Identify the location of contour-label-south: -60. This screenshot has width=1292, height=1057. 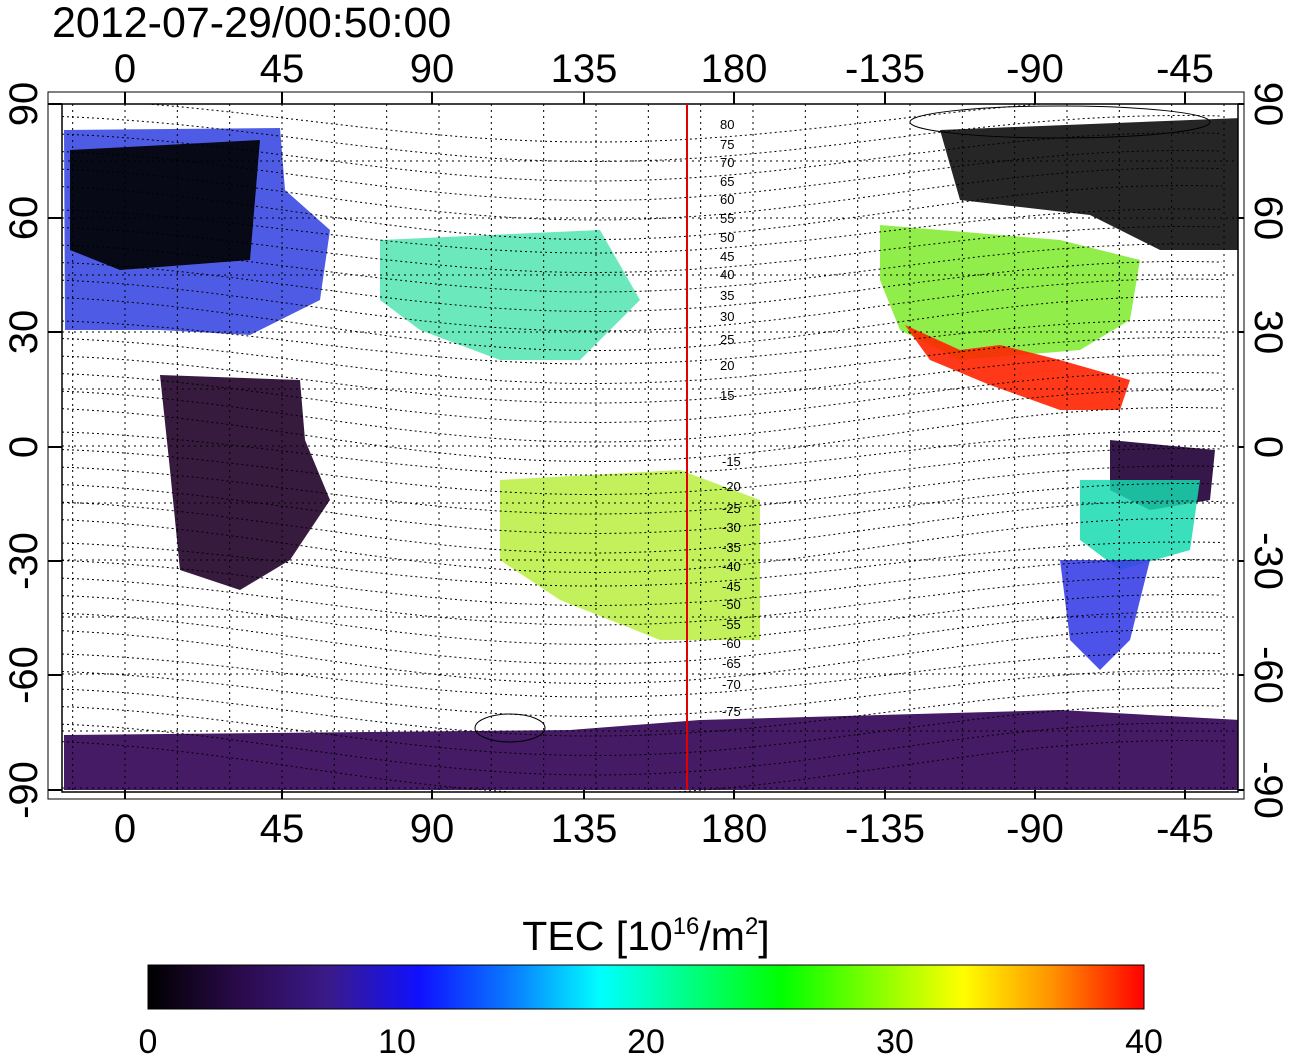
(731, 643).